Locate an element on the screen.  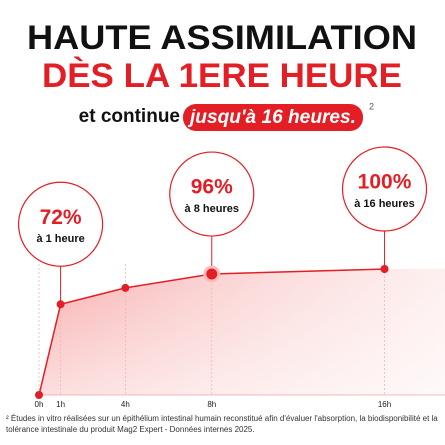
tagline-highlight: jusqu'à 16 heures. is located at coordinates (271, 117).